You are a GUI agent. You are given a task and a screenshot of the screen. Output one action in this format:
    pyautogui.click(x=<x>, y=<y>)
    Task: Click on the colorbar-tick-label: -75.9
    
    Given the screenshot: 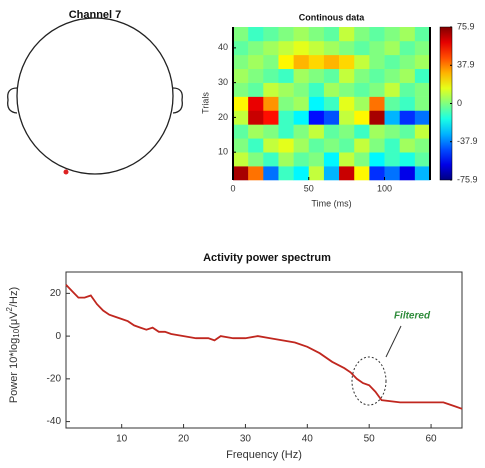 What is the action you would take?
    pyautogui.click(x=467, y=179)
    